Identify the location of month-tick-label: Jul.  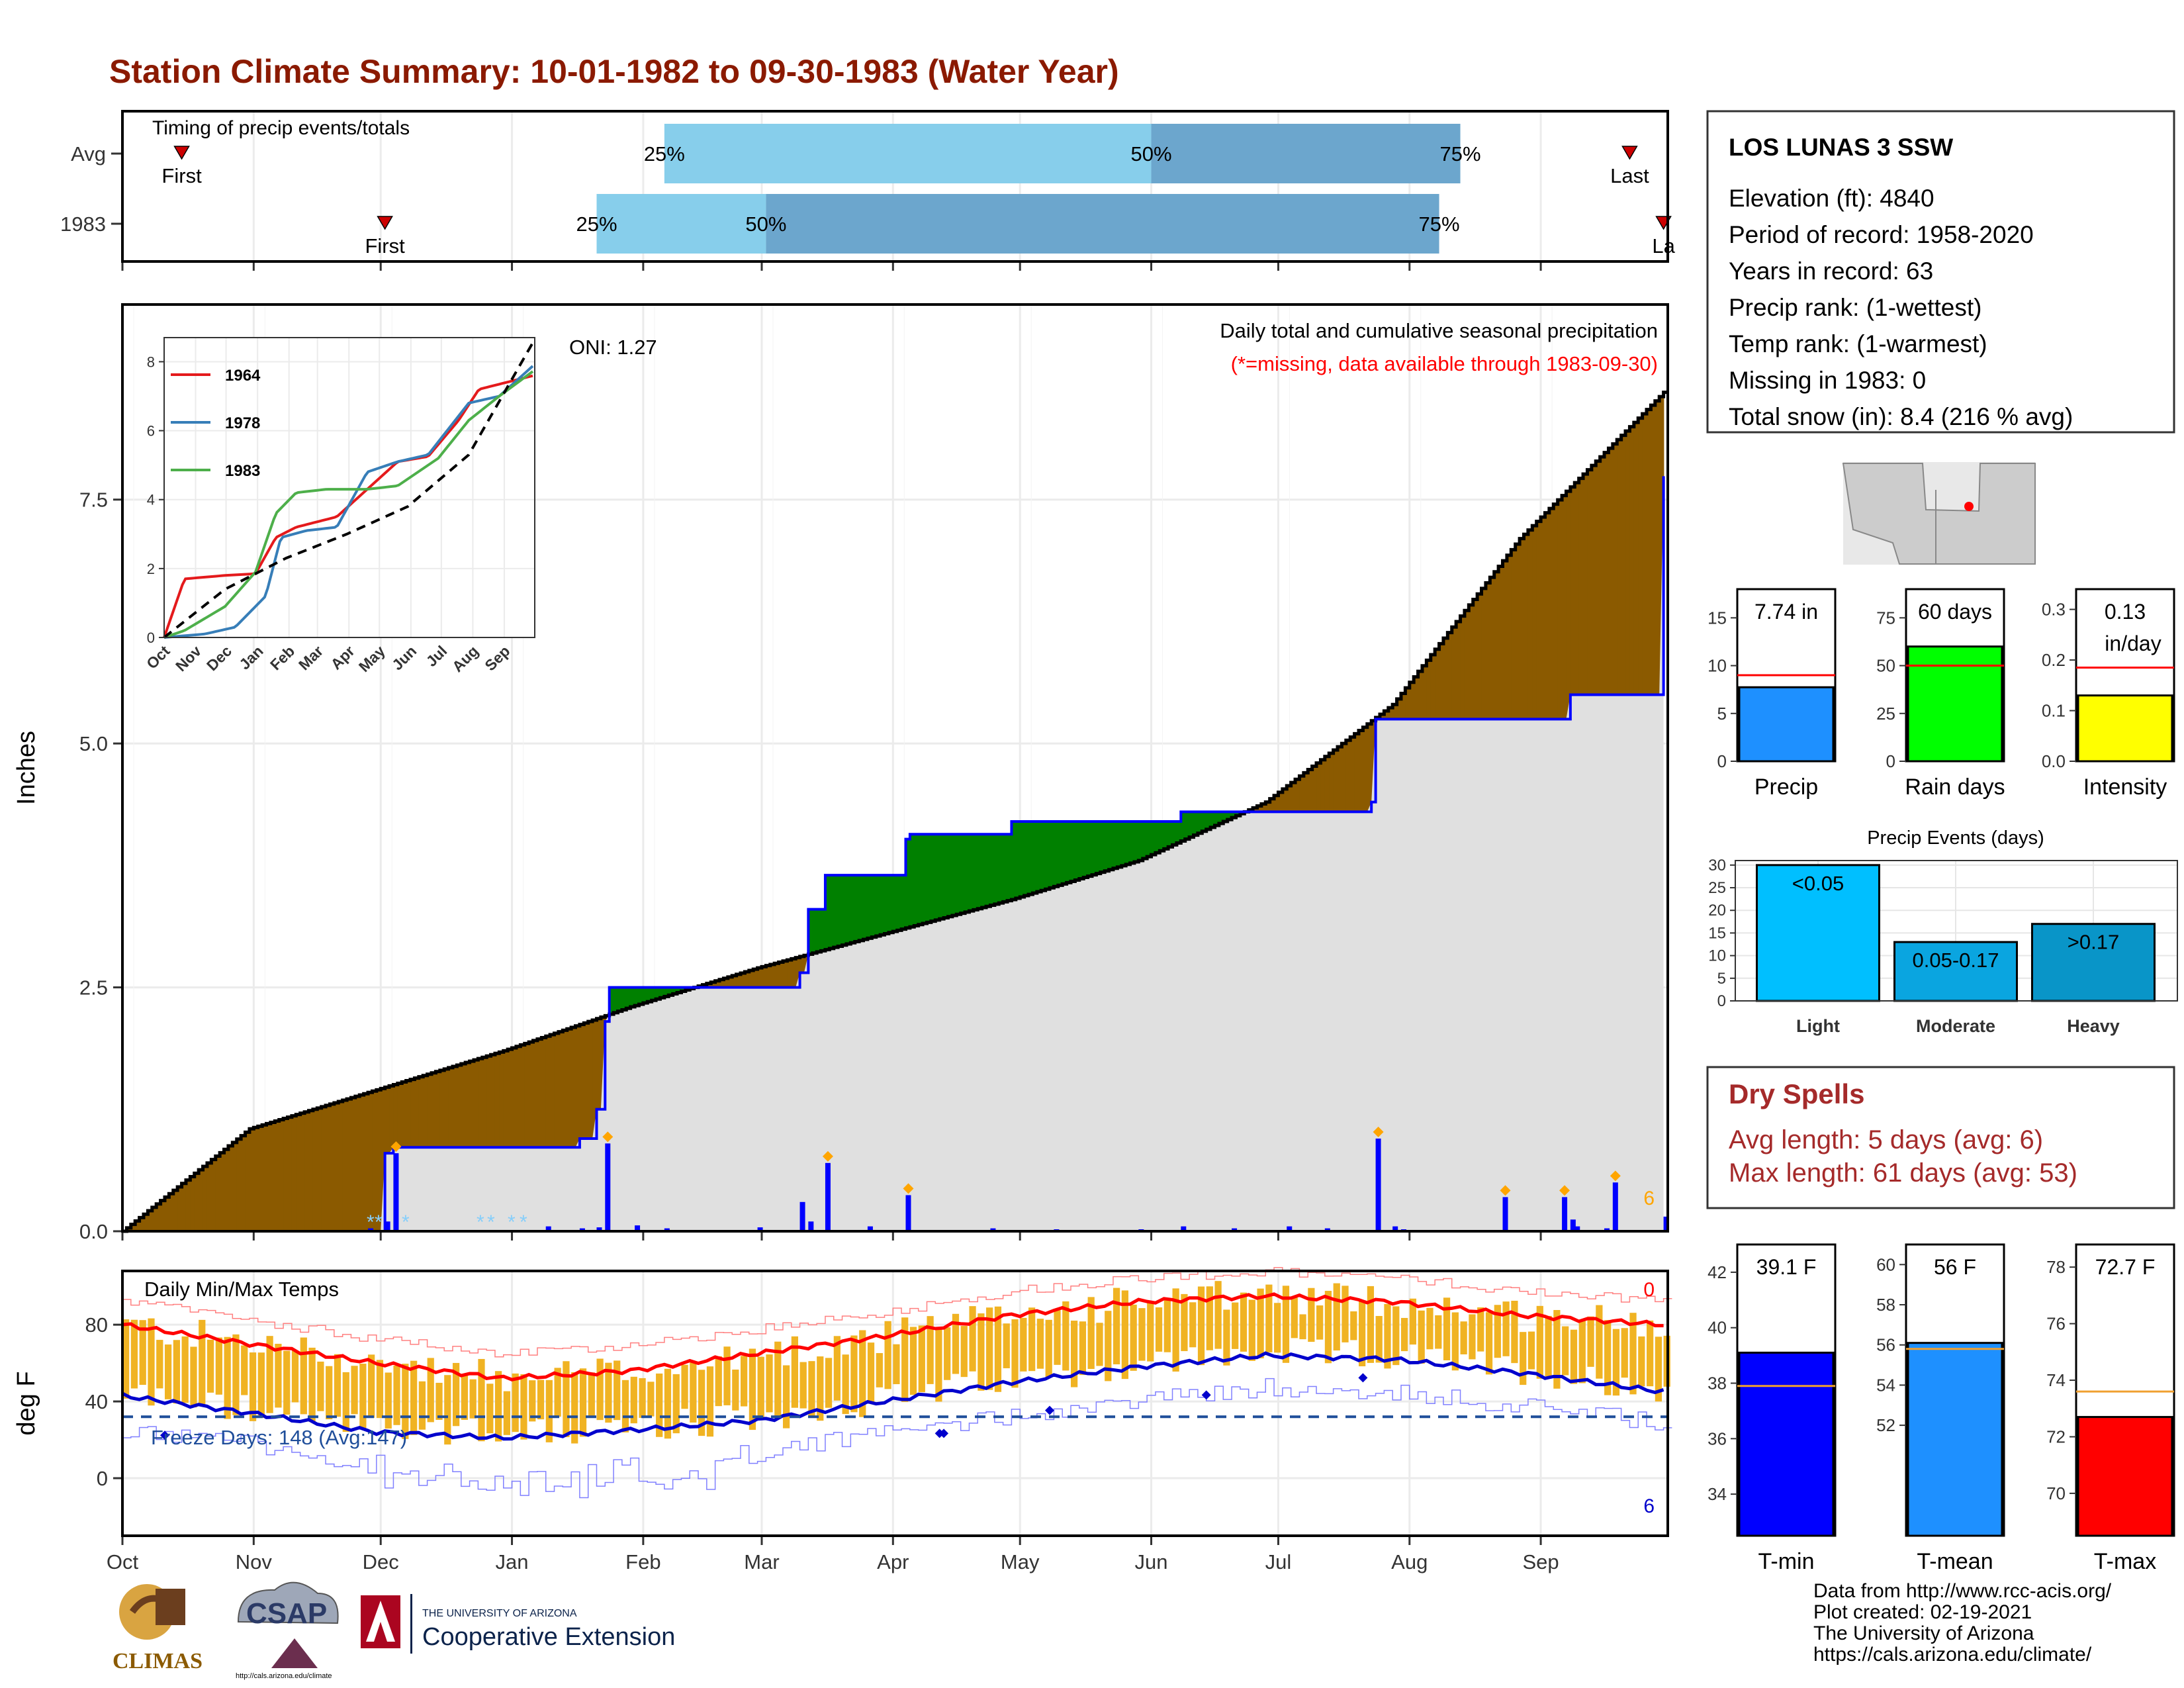
(1278, 1561).